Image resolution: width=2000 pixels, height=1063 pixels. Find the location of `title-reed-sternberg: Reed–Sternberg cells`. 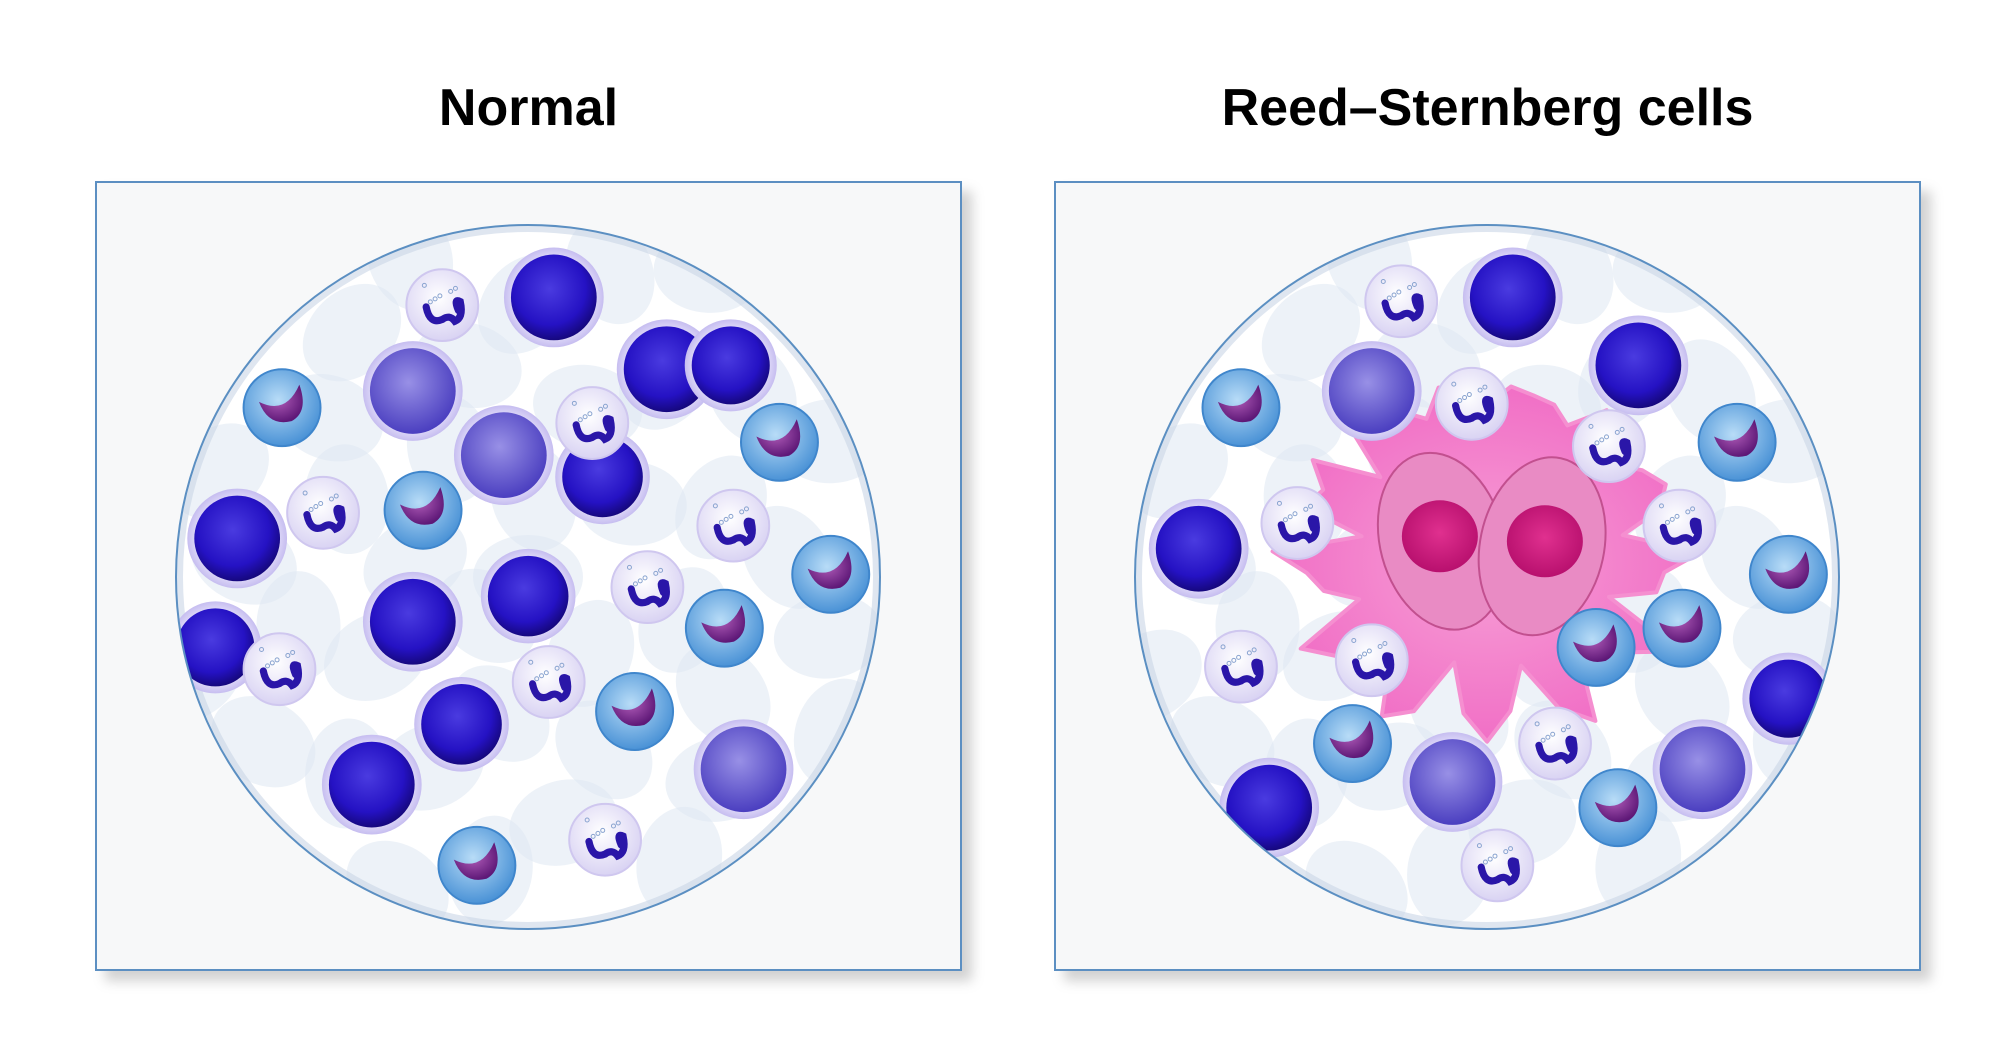

title-reed-sternberg: Reed–Sternberg cells is located at coordinates (1487, 108).